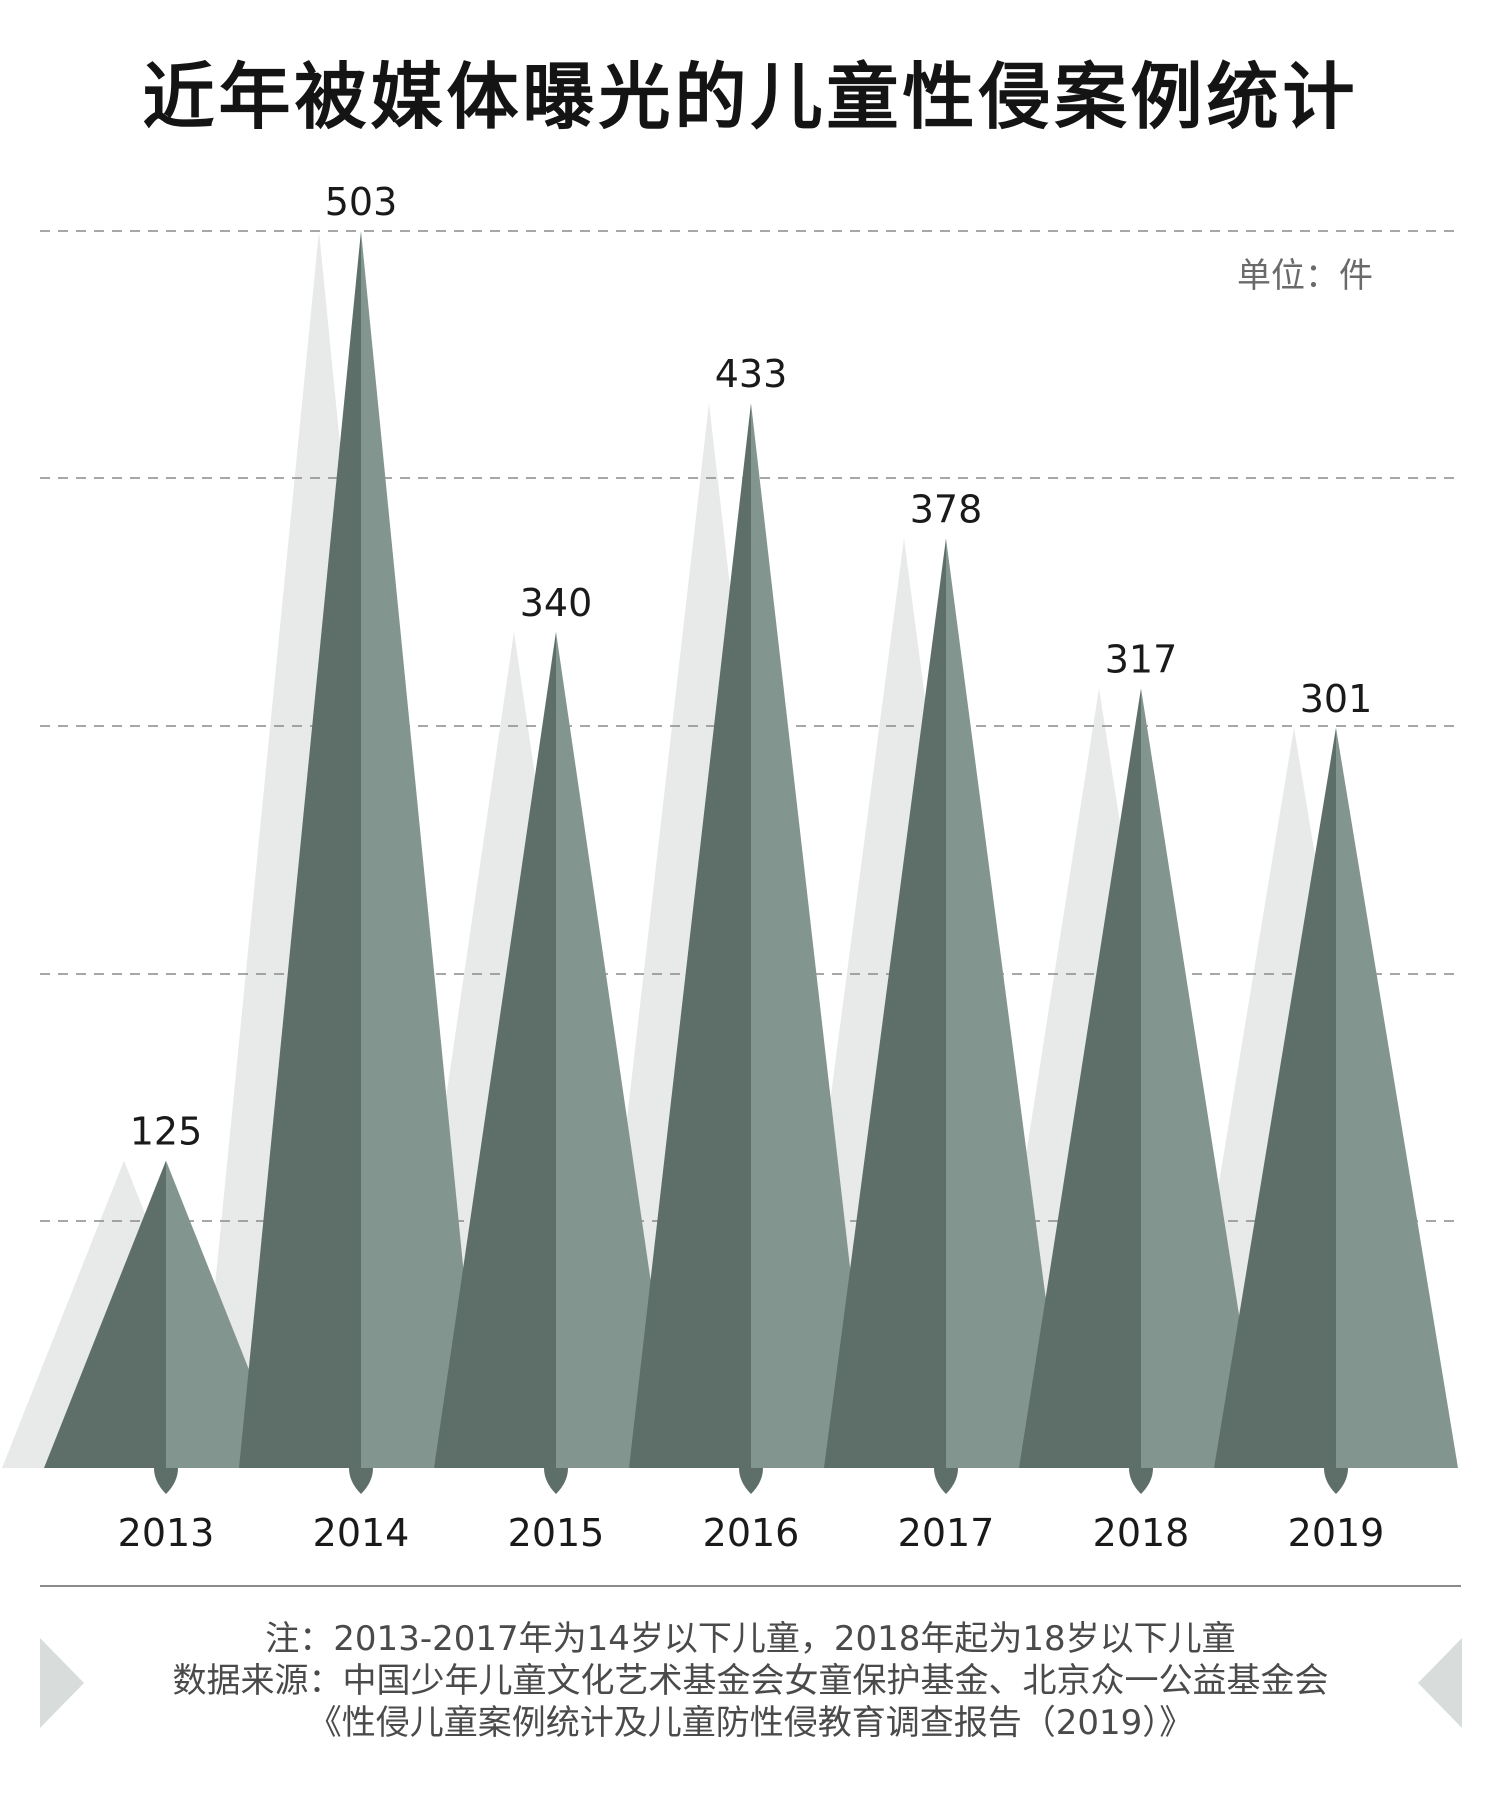 Image resolution: width=1501 pixels, height=1798 pixels. What do you see at coordinates (750, 1639) in the screenshot?
I see `note-line-1: 注：2013-2017年为14岁以下儿童，2018年起为18岁以下儿童` at bounding box center [750, 1639].